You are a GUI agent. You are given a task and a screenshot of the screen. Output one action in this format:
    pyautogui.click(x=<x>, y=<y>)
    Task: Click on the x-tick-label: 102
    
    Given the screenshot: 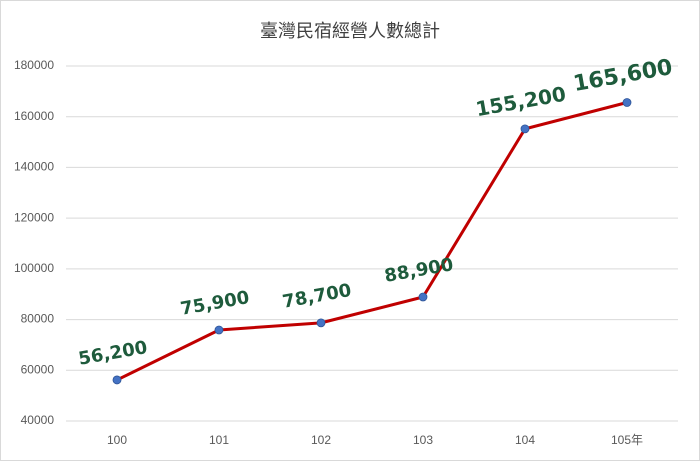 What is the action you would take?
    pyautogui.click(x=321, y=440)
    